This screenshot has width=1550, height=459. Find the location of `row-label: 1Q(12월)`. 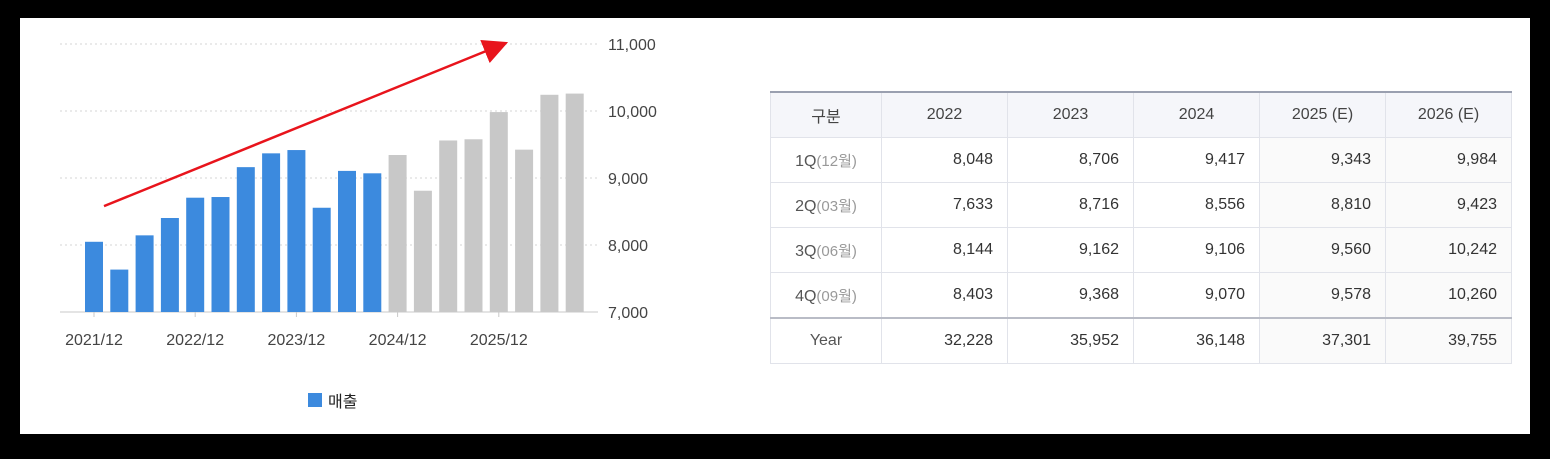

row-label: 1Q(12월) is located at coordinates (826, 160).